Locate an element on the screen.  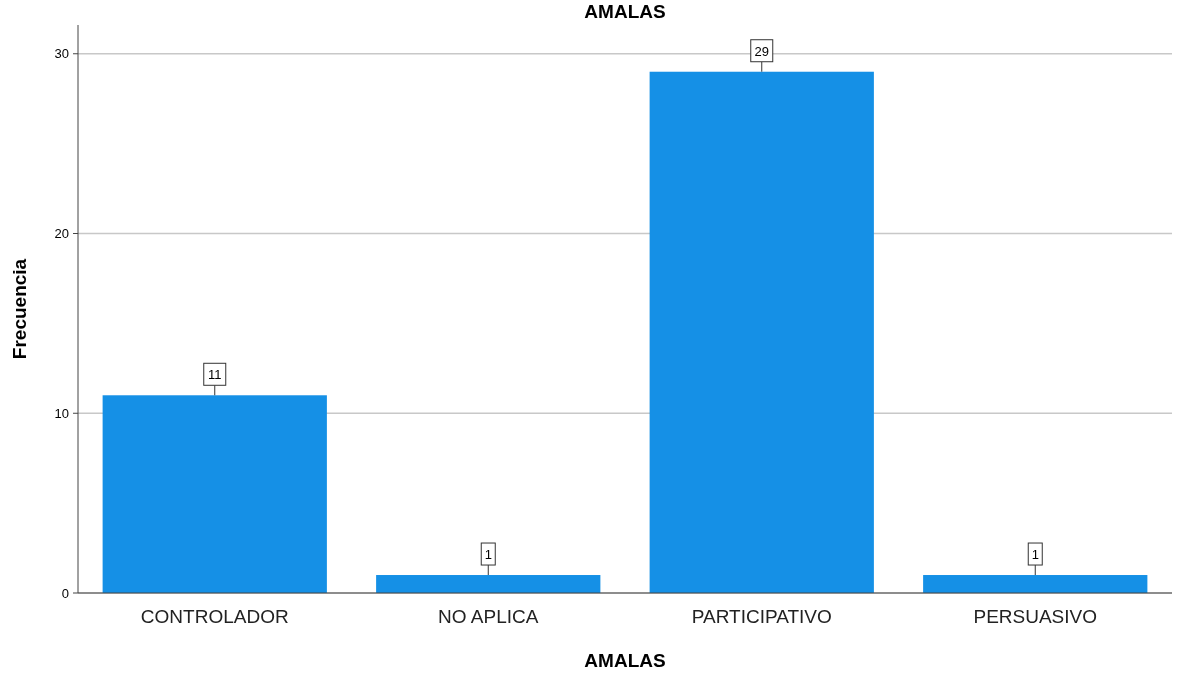
x-axis-title: AMALAS is located at coordinates (625, 660).